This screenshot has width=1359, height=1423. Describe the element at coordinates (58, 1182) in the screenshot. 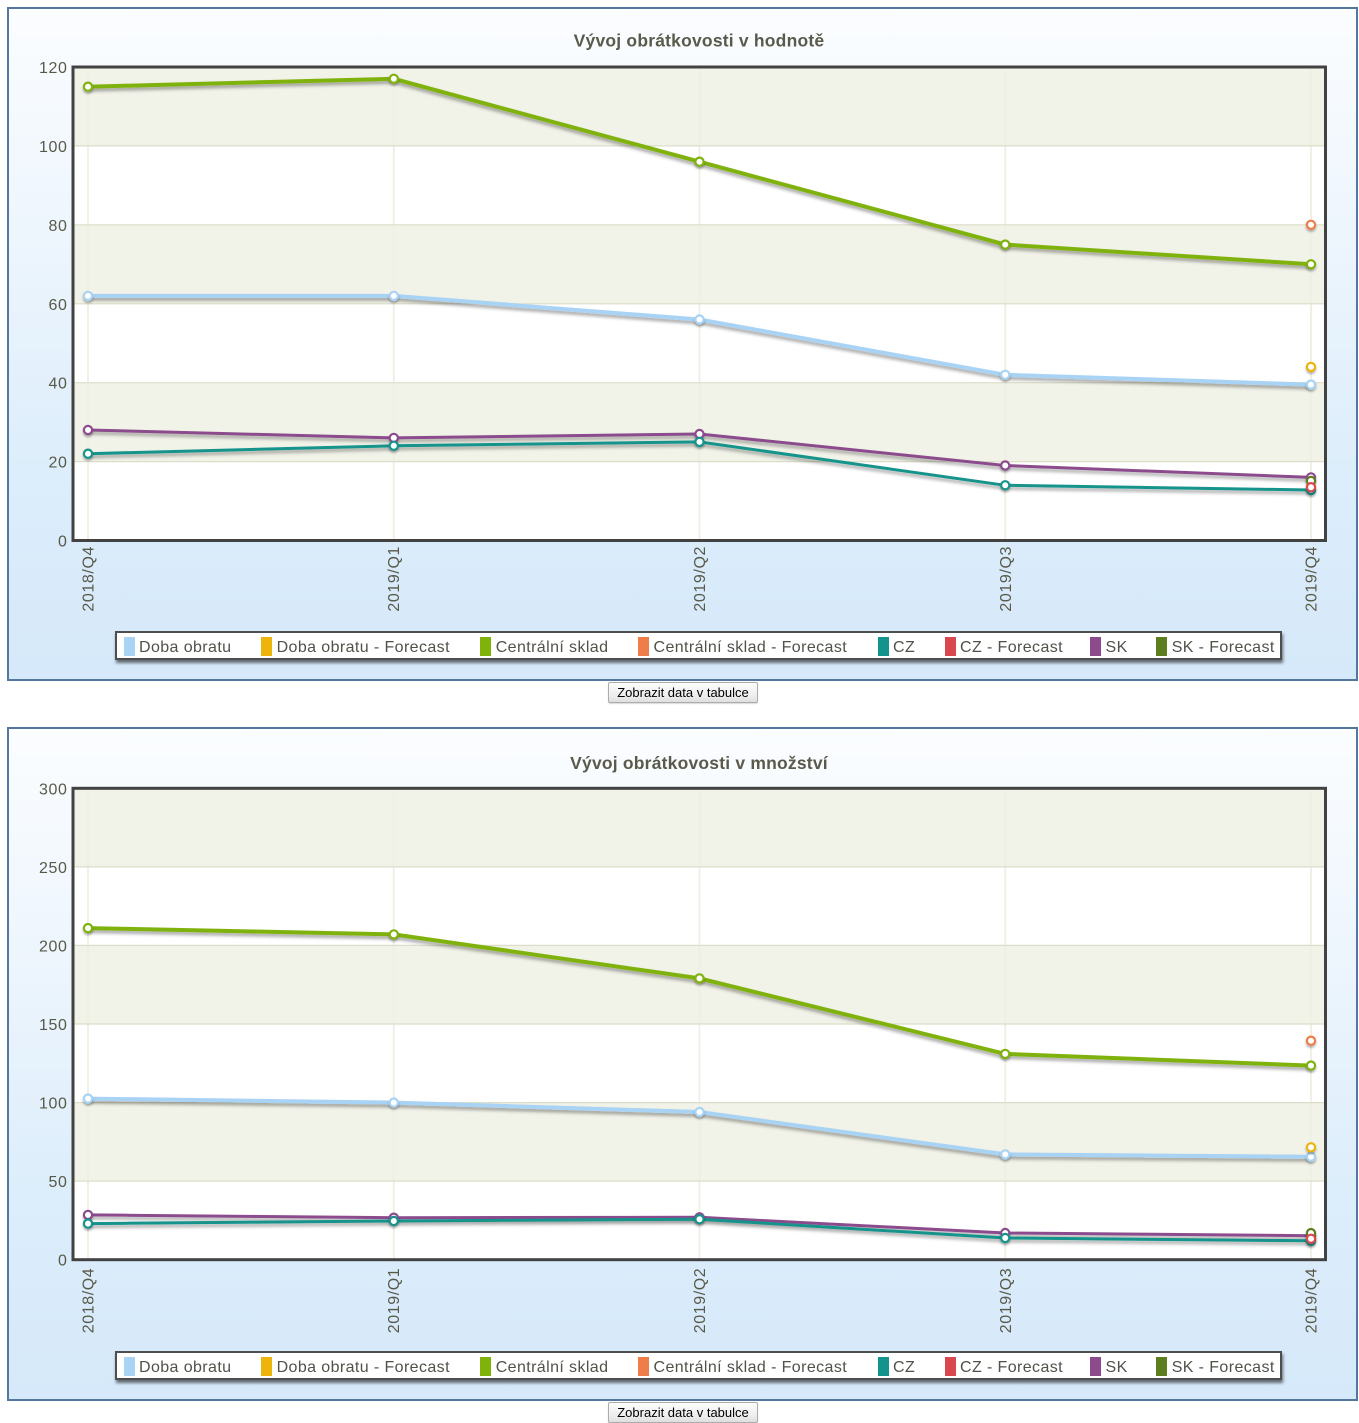

I see `svg-text: 50` at that location.